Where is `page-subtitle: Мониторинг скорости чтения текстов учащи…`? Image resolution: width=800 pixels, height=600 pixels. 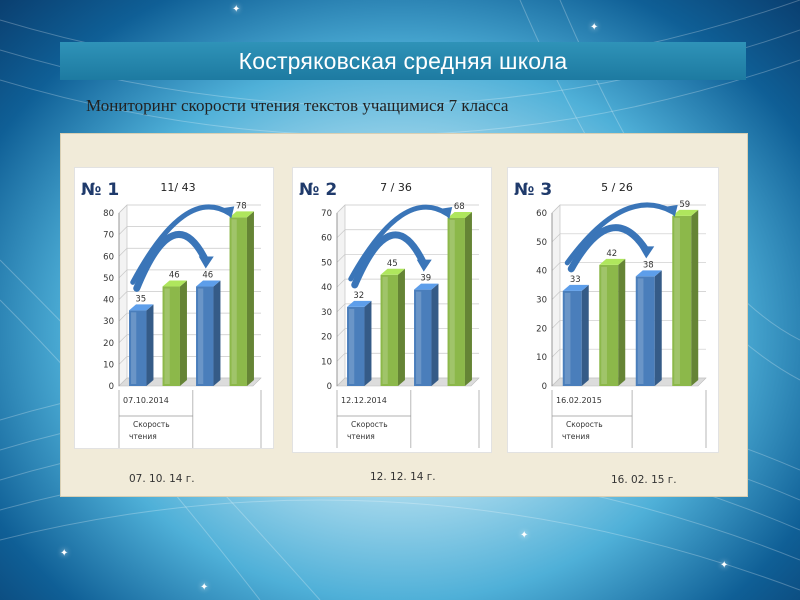
page-subtitle: Мониторинг скорости чтения текстов учащи… is located at coordinates (297, 105).